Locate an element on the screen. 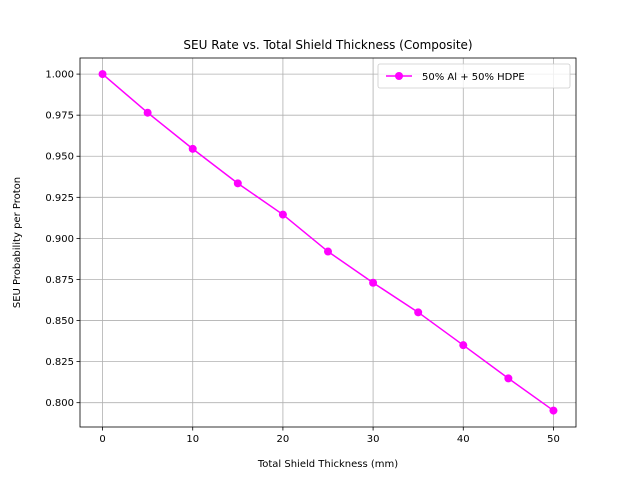  y-tick-label: 1.000 is located at coordinates (59, 75).